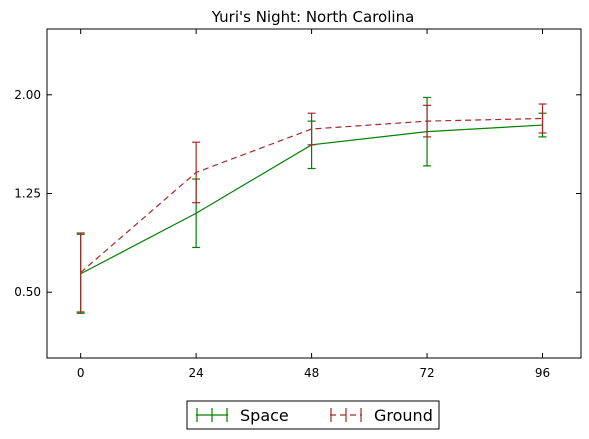 Image resolution: width=589 pixels, height=439 pixels. Describe the element at coordinates (542, 373) in the screenshot. I see `x-tick-label: 96` at that location.